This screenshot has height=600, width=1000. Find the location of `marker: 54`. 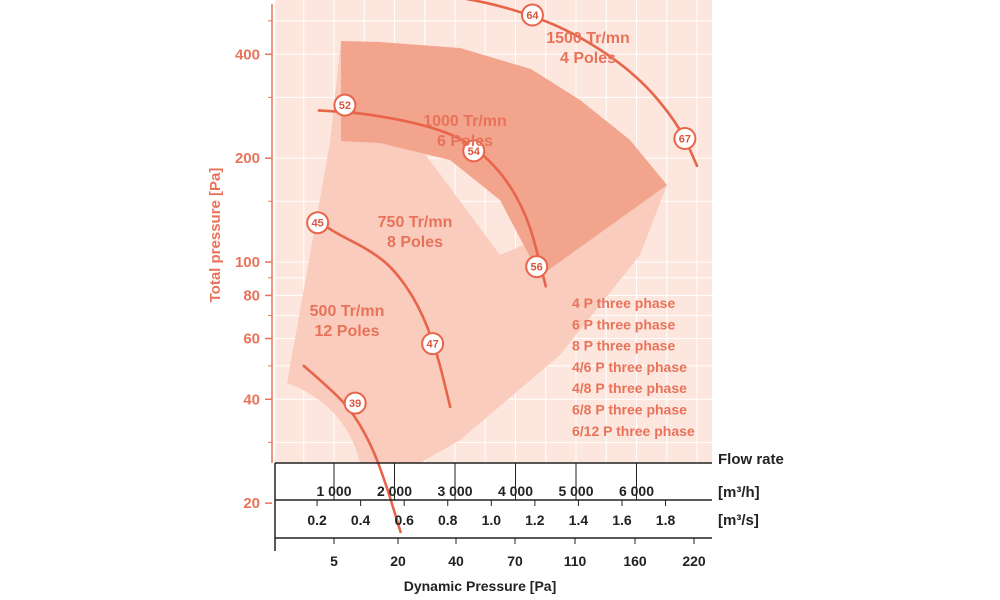

marker: 54 is located at coordinates (474, 151).